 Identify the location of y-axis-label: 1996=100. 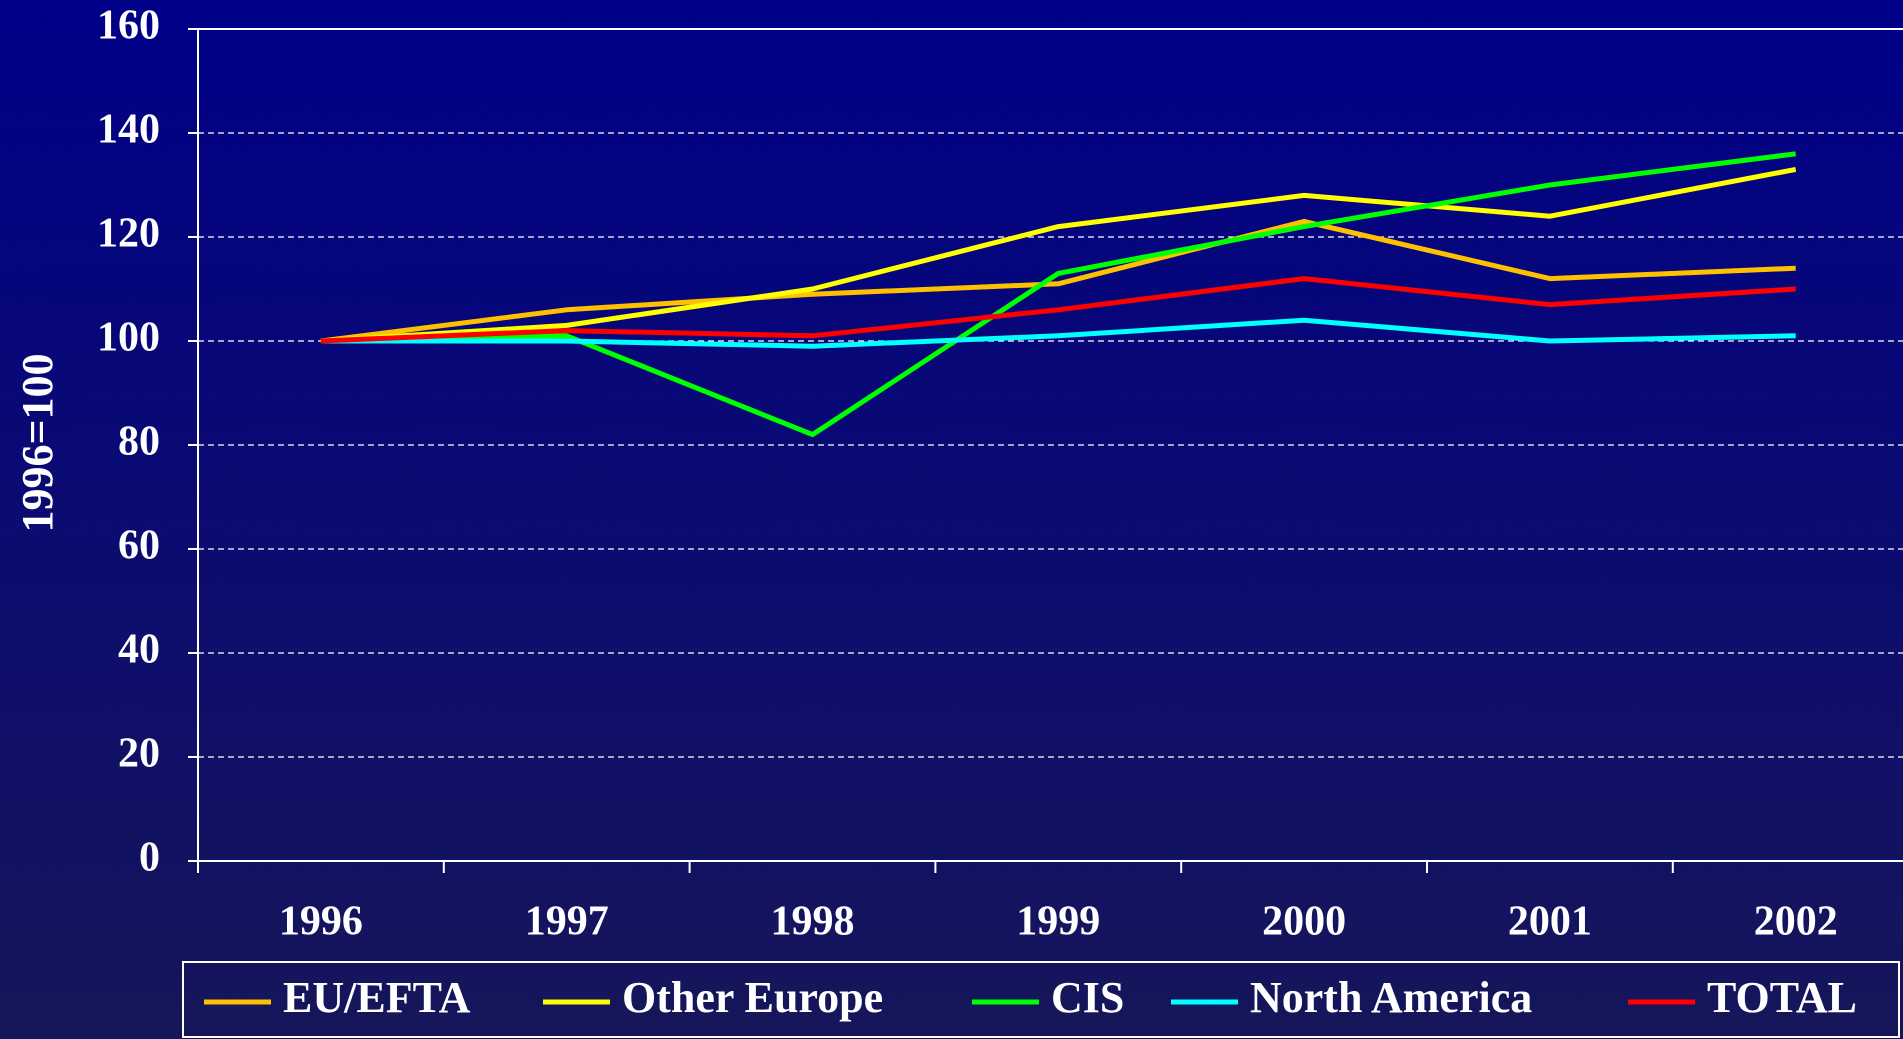
(37, 442).